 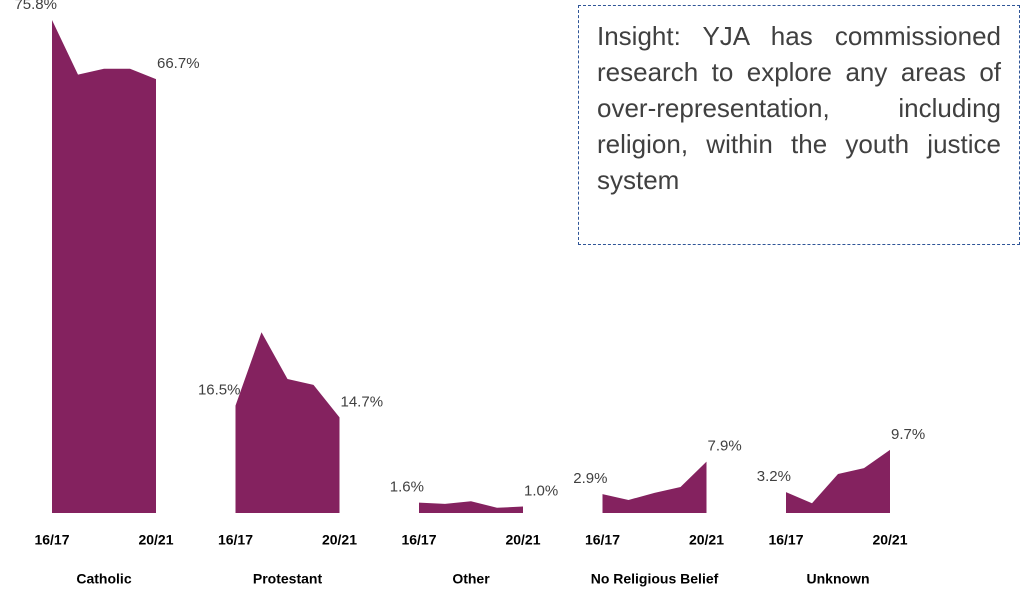 I want to click on value-label: 7.9%, so click(x=725, y=446).